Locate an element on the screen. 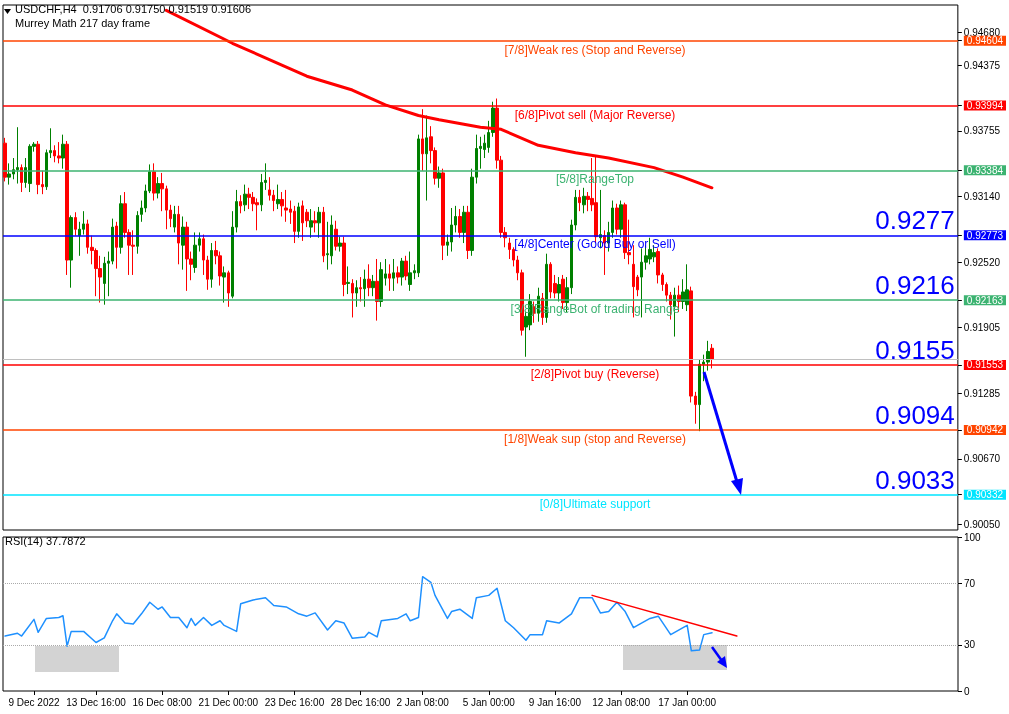  y-tick-label: 0.91285 is located at coordinates (982, 393).